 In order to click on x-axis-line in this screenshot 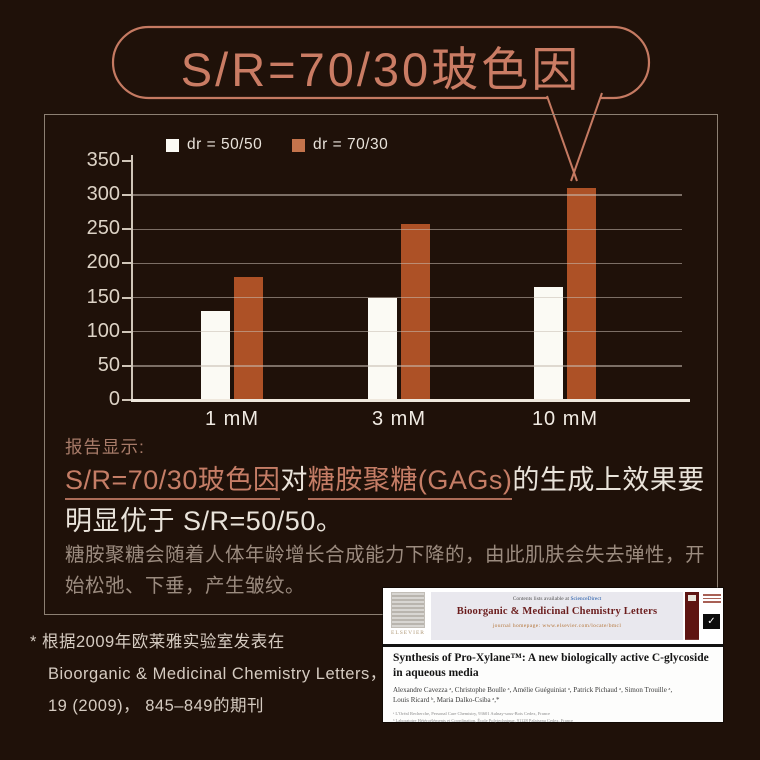, I will do `click(410, 400)`.